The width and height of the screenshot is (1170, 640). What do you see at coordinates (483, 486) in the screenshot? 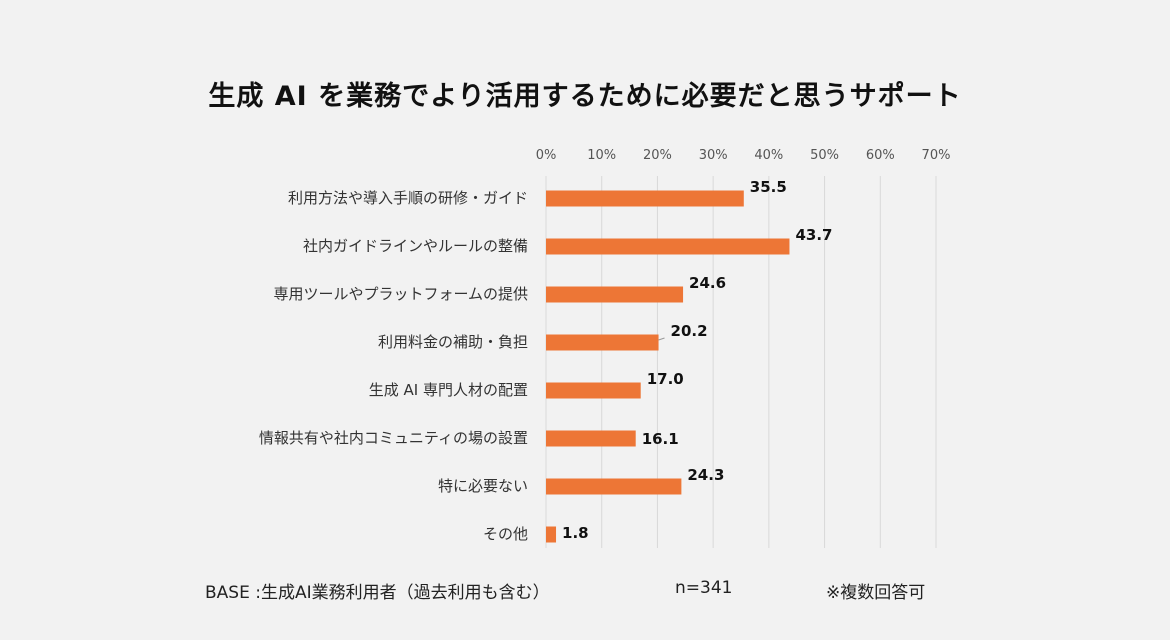
I see `category-label: 特に必要ない` at bounding box center [483, 486].